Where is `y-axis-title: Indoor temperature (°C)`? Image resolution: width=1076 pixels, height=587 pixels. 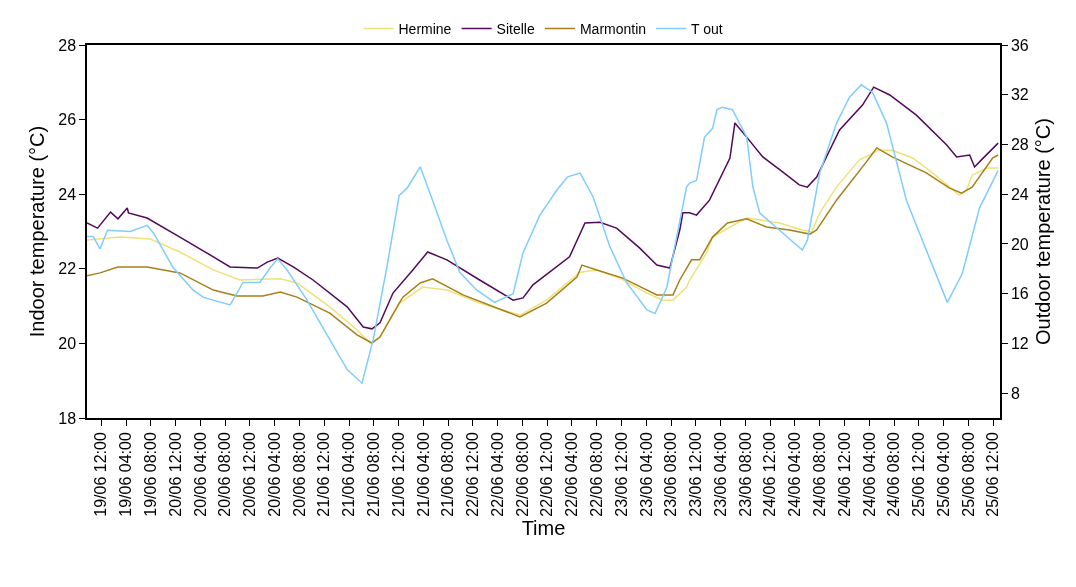
y-axis-title: Indoor temperature (°C) is located at coordinates (37, 231).